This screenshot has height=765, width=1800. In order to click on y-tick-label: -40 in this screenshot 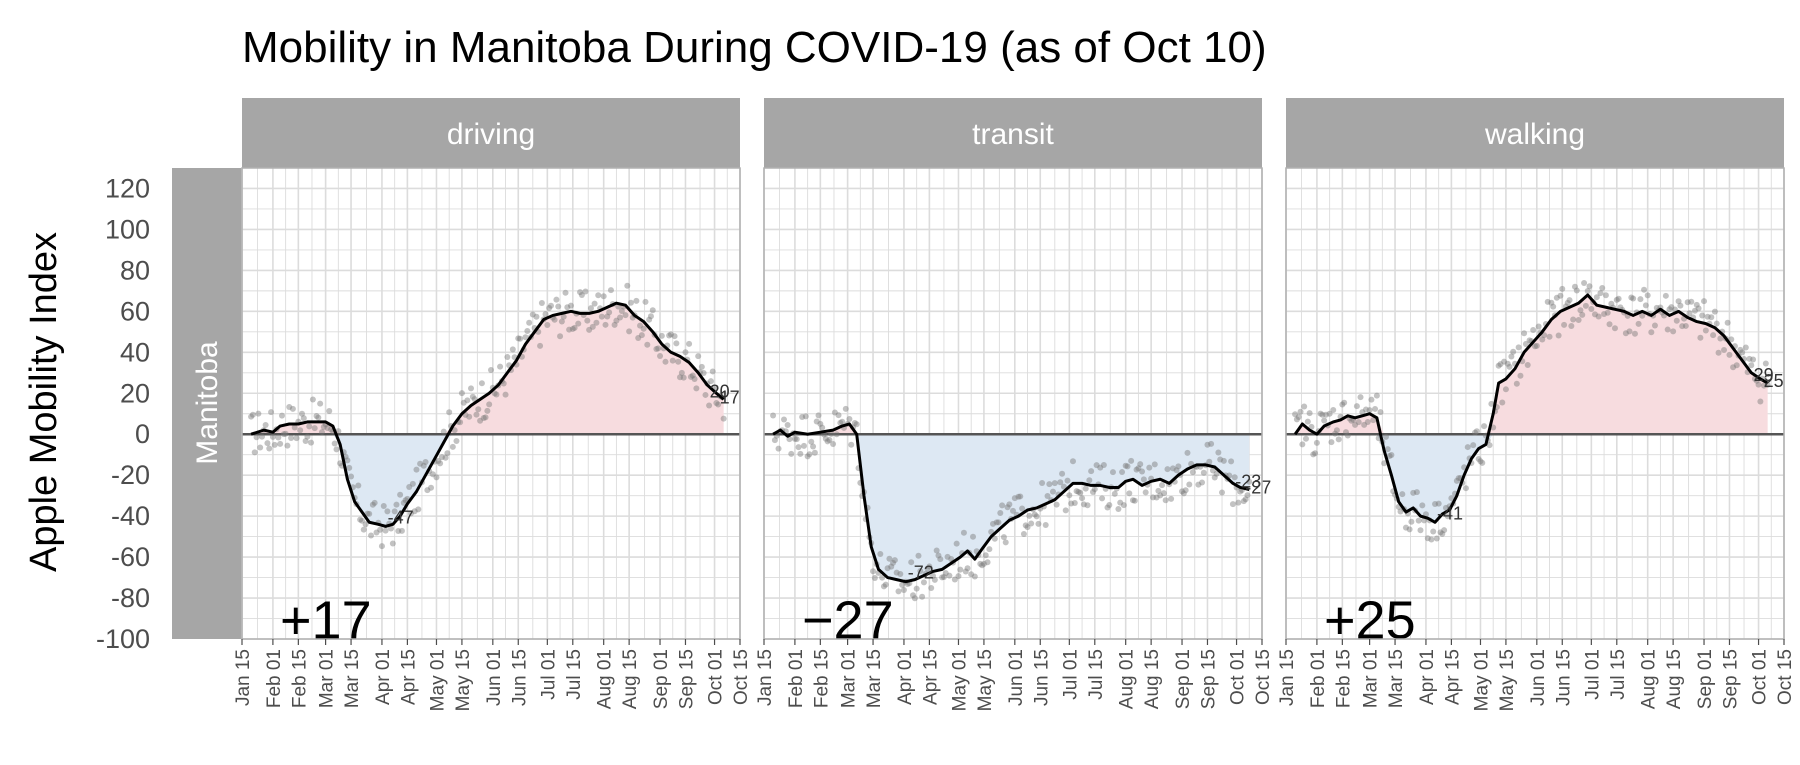, I will do `click(130, 516)`.